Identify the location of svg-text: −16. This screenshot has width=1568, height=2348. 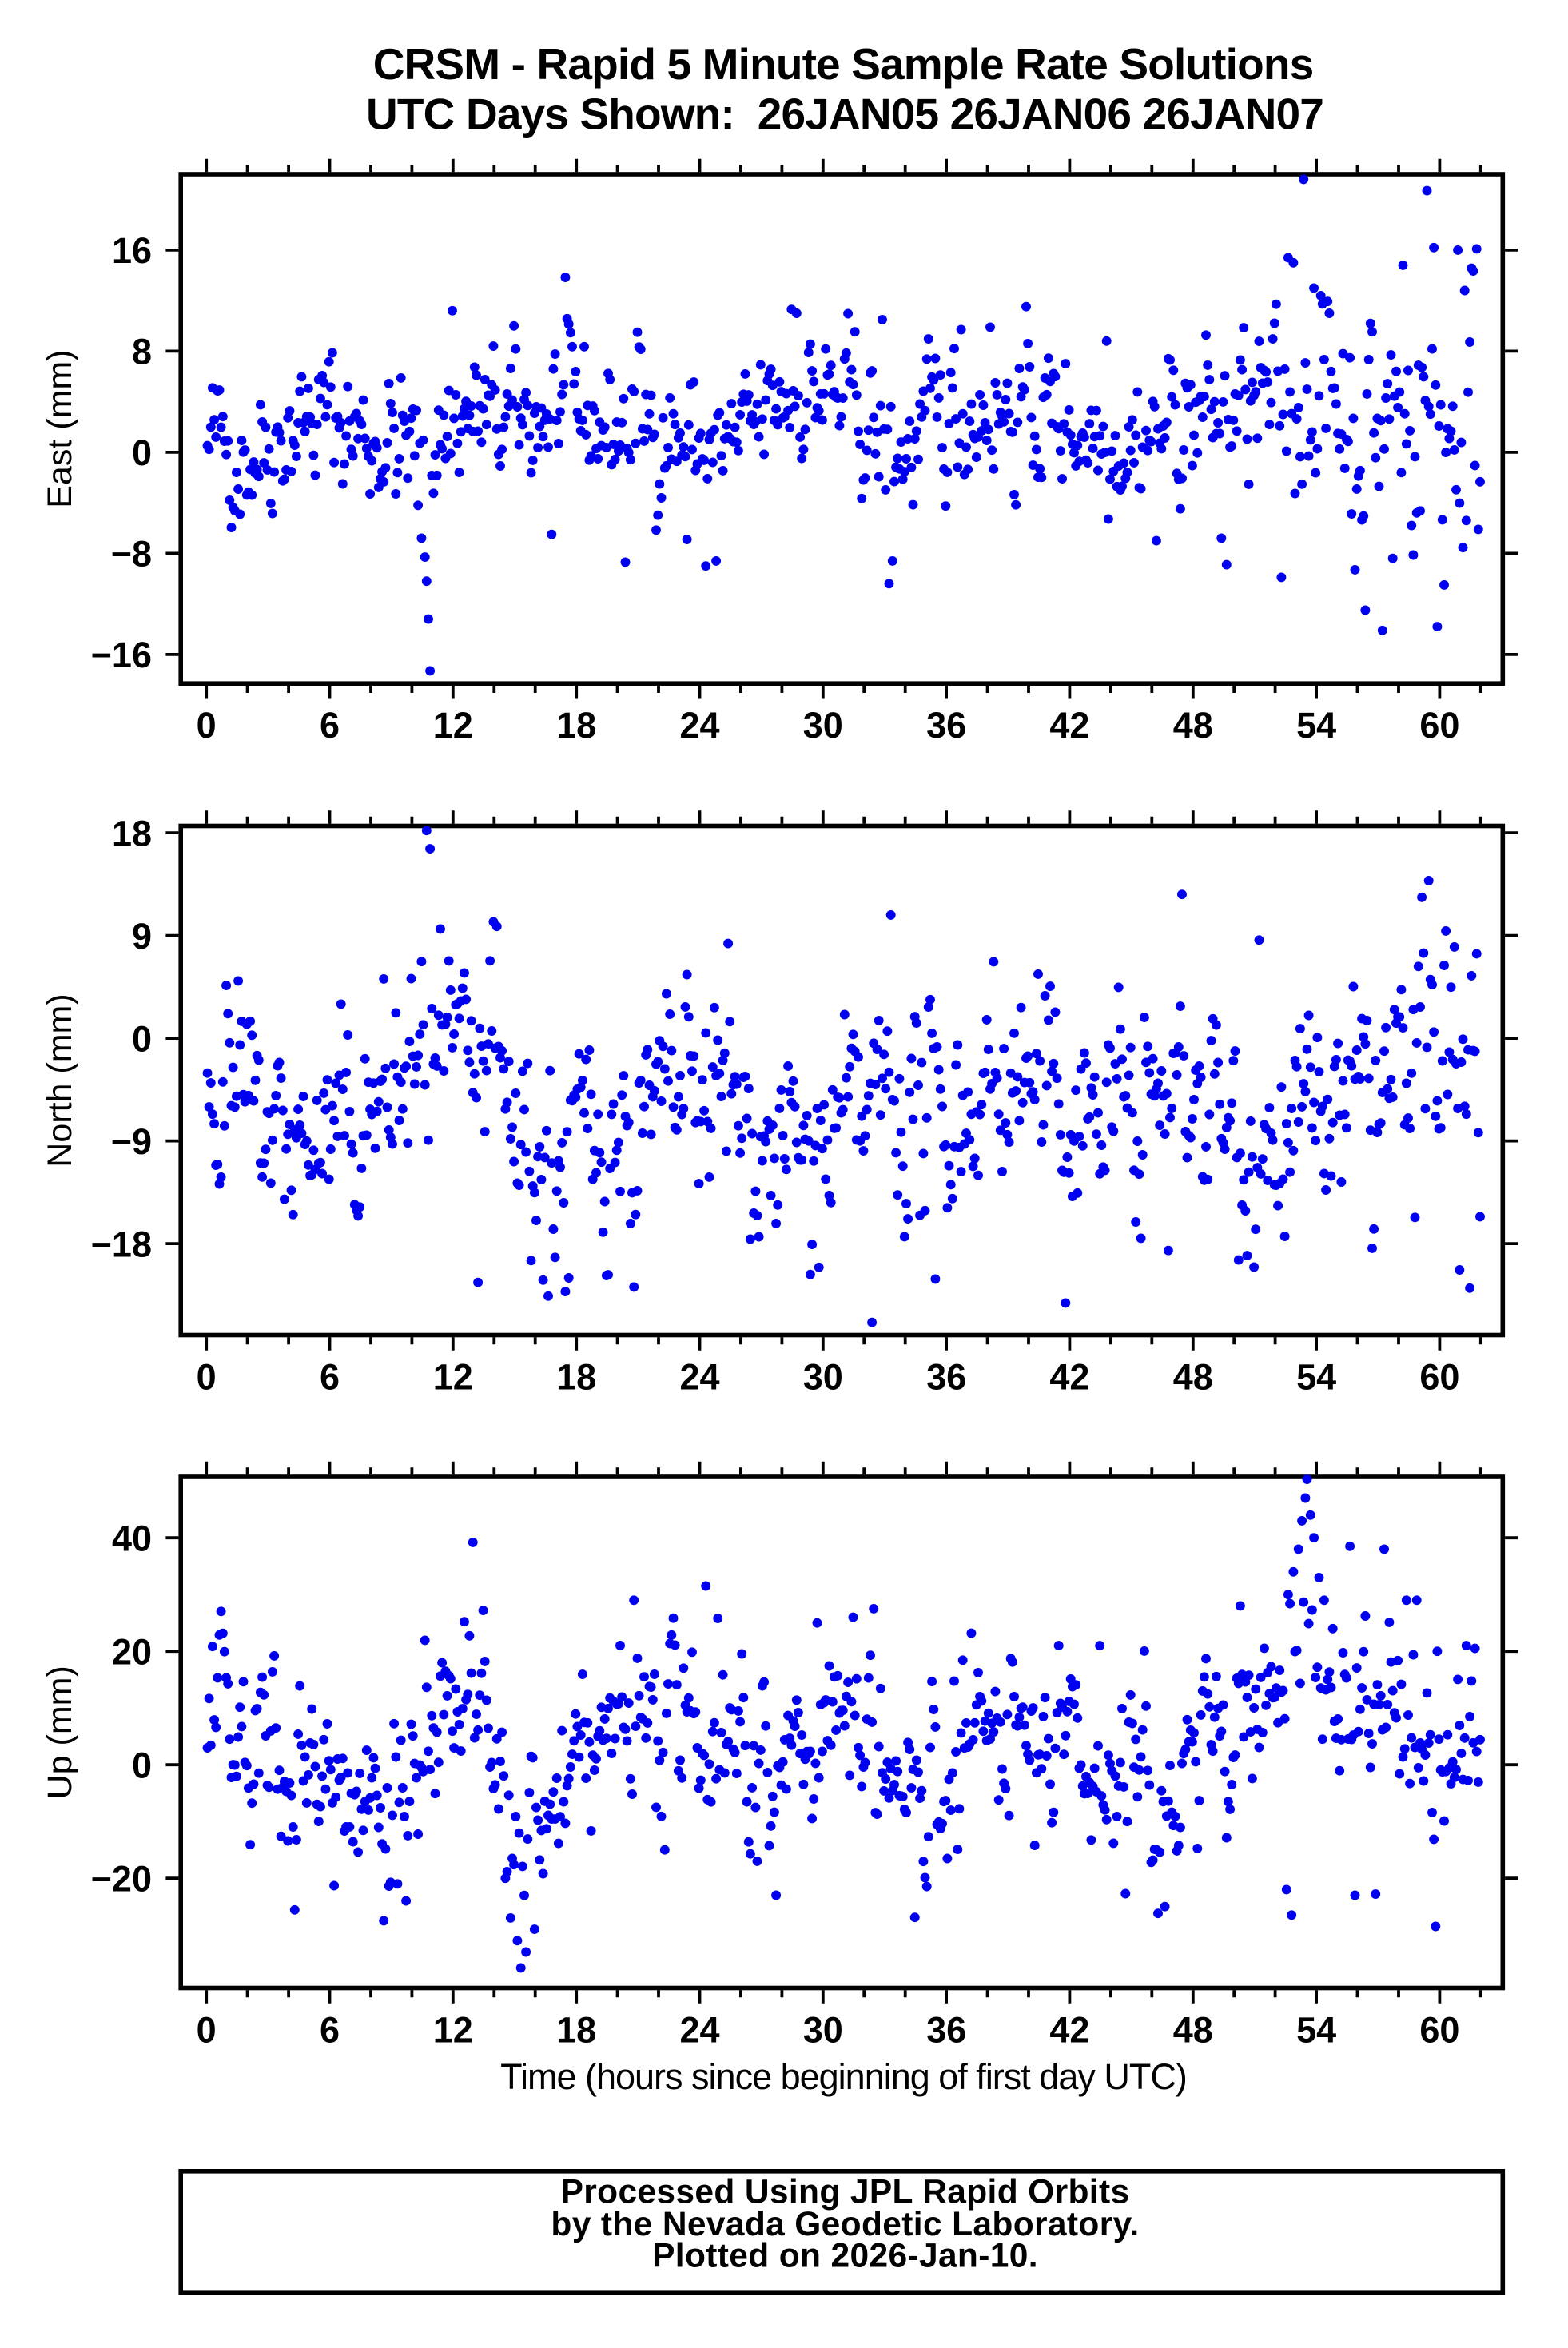
(121, 655).